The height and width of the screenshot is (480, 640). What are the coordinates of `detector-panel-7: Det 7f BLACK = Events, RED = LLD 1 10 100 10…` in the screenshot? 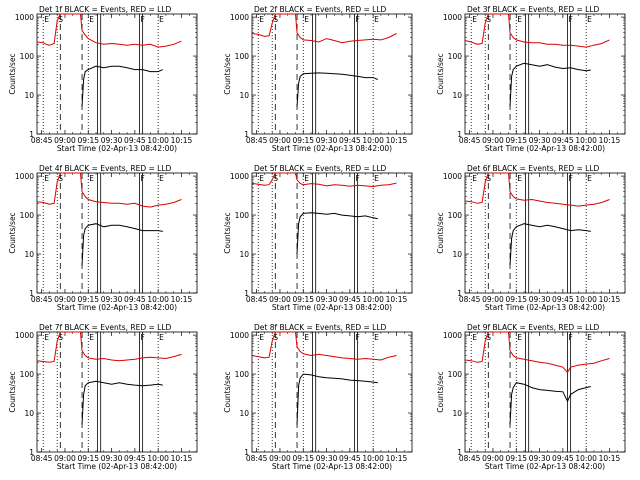 It's located at (103, 397).